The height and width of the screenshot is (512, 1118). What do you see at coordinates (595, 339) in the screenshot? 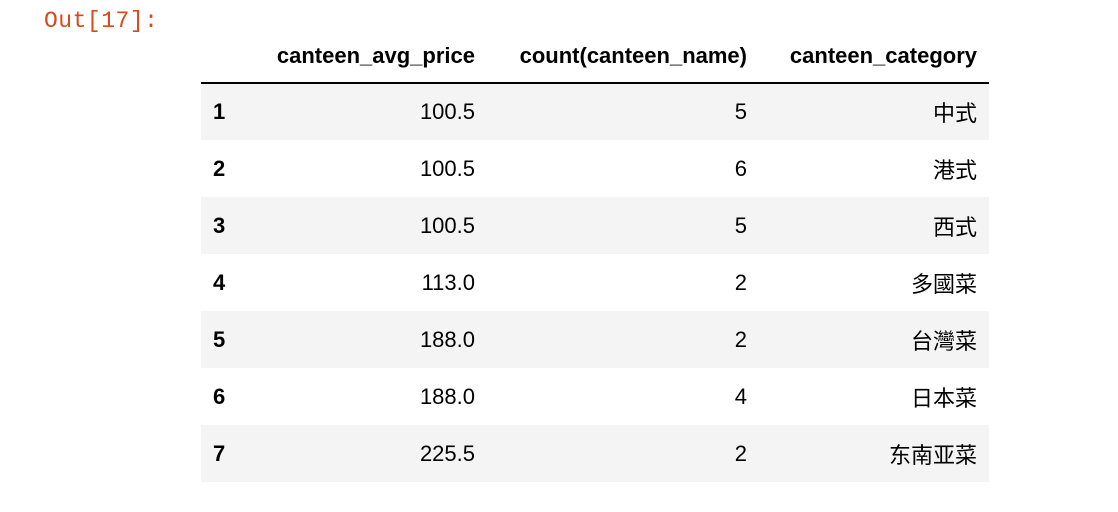
I see `table-row: 5 188.0 2 台灣菜` at bounding box center [595, 339].